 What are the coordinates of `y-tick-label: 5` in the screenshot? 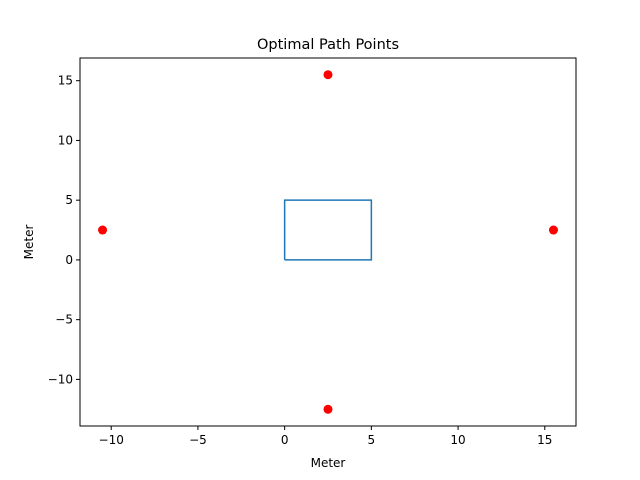 It's located at (69, 200).